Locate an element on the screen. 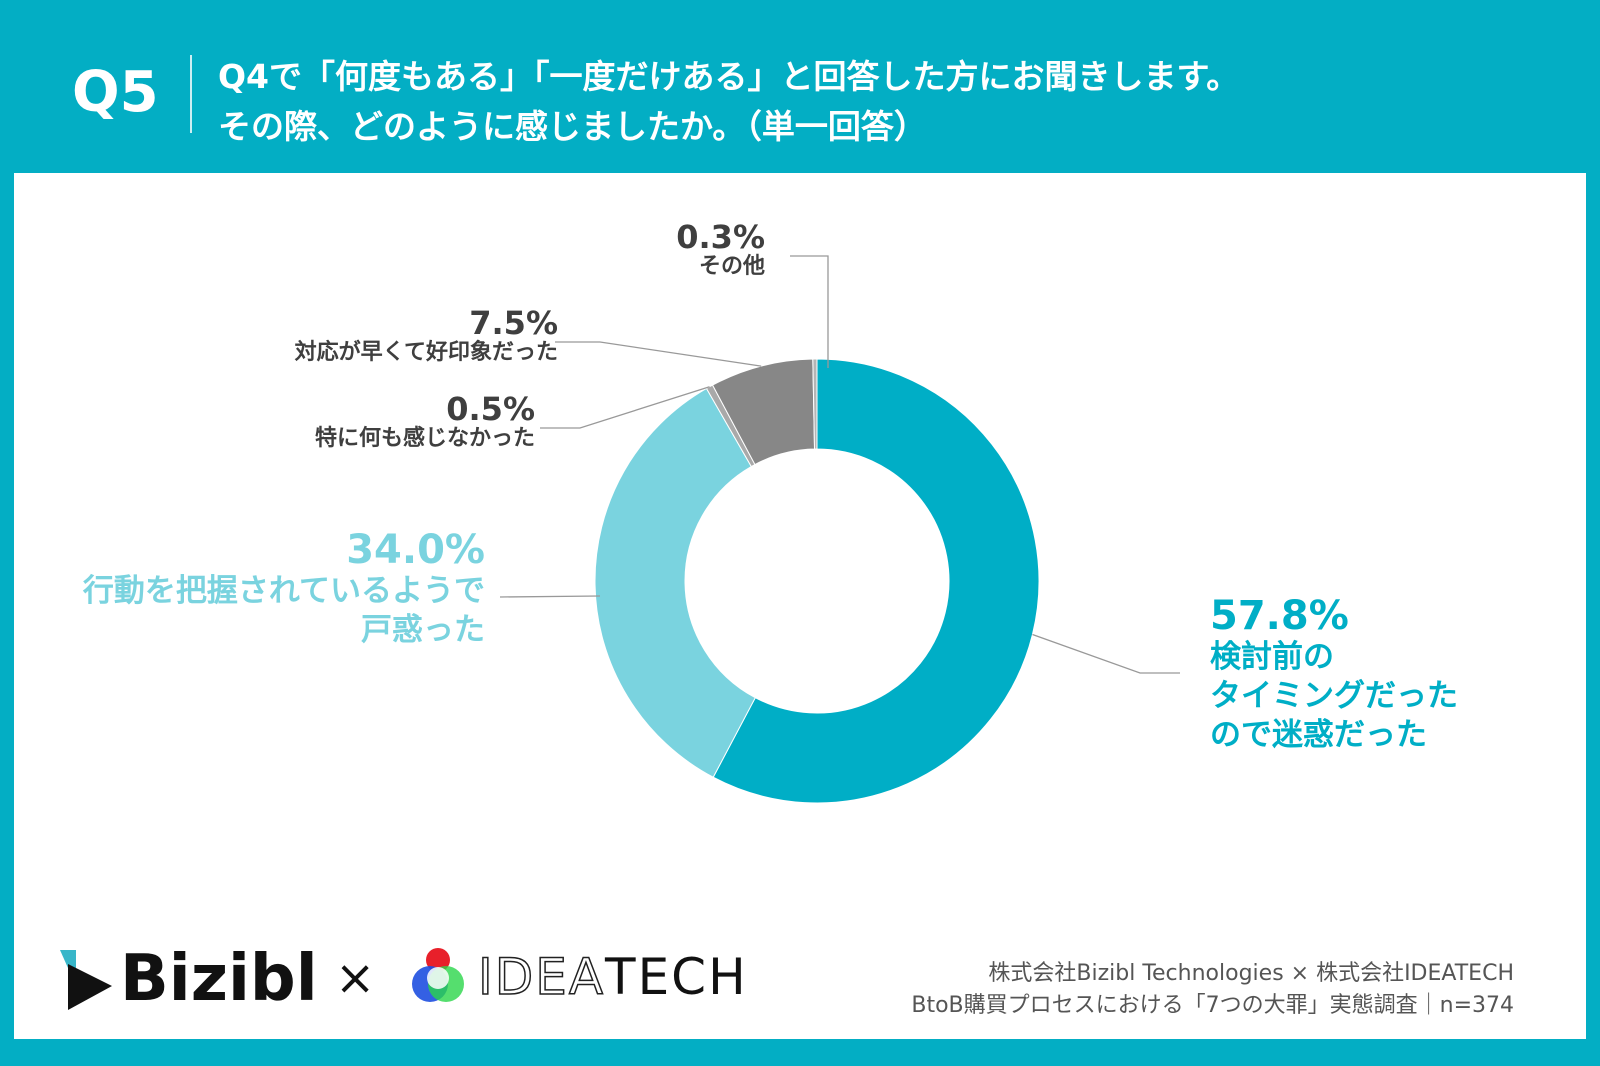 The height and width of the screenshot is (1066, 1600). label-good-impression: 7.5% 対応が早くて好印象だった is located at coordinates (426, 335).